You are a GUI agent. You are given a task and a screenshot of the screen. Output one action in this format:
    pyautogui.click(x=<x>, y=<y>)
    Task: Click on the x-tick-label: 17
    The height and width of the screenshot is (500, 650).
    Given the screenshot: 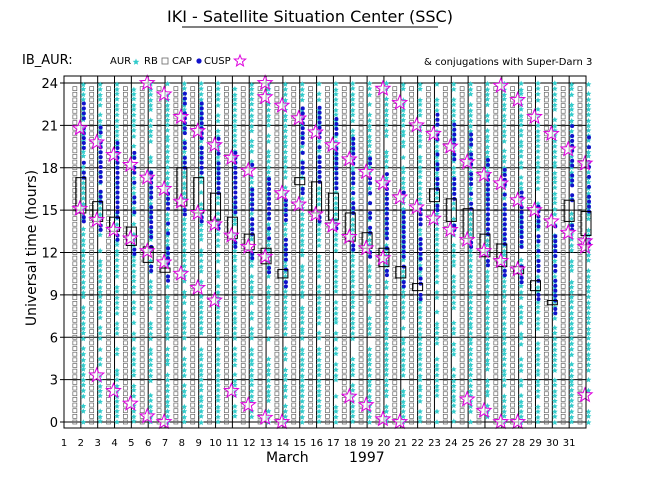 What is the action you would take?
    pyautogui.click(x=333, y=443)
    